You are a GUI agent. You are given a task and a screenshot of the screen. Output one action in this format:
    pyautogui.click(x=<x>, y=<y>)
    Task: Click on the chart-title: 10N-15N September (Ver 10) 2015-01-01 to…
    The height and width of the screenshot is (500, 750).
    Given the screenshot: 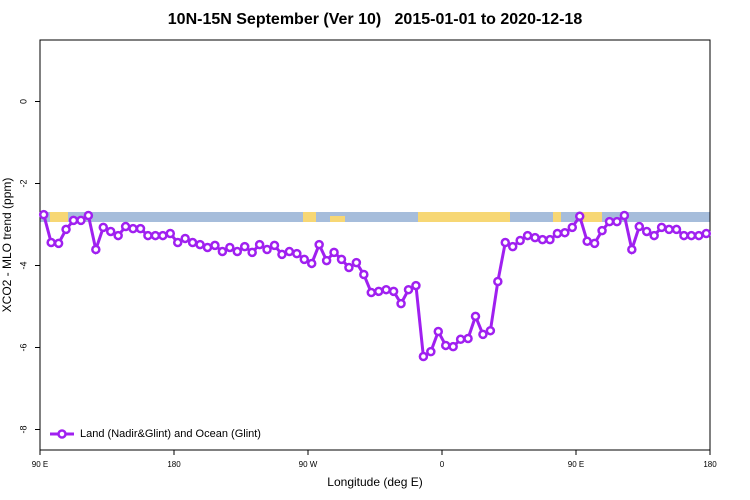 What is the action you would take?
    pyautogui.click(x=375, y=19)
    